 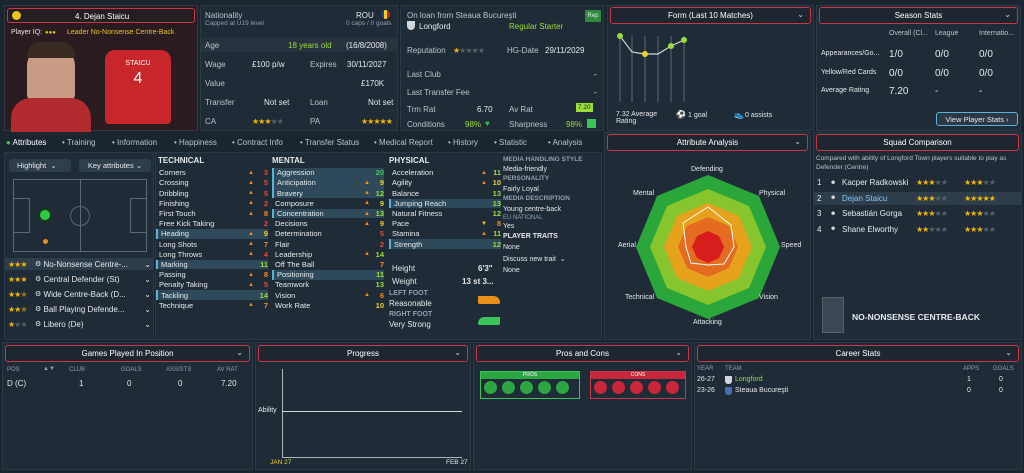 What do you see at coordinates (257, 142) in the screenshot?
I see `tab-contract-info: • Contract Info` at bounding box center [257, 142].